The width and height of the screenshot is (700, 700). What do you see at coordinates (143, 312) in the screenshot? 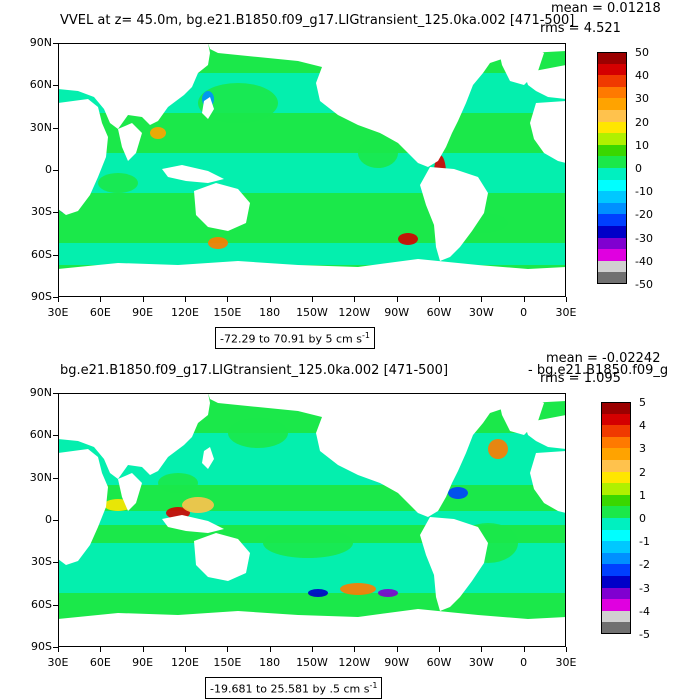
I see `lon-tick-label: 90E` at bounding box center [143, 312].